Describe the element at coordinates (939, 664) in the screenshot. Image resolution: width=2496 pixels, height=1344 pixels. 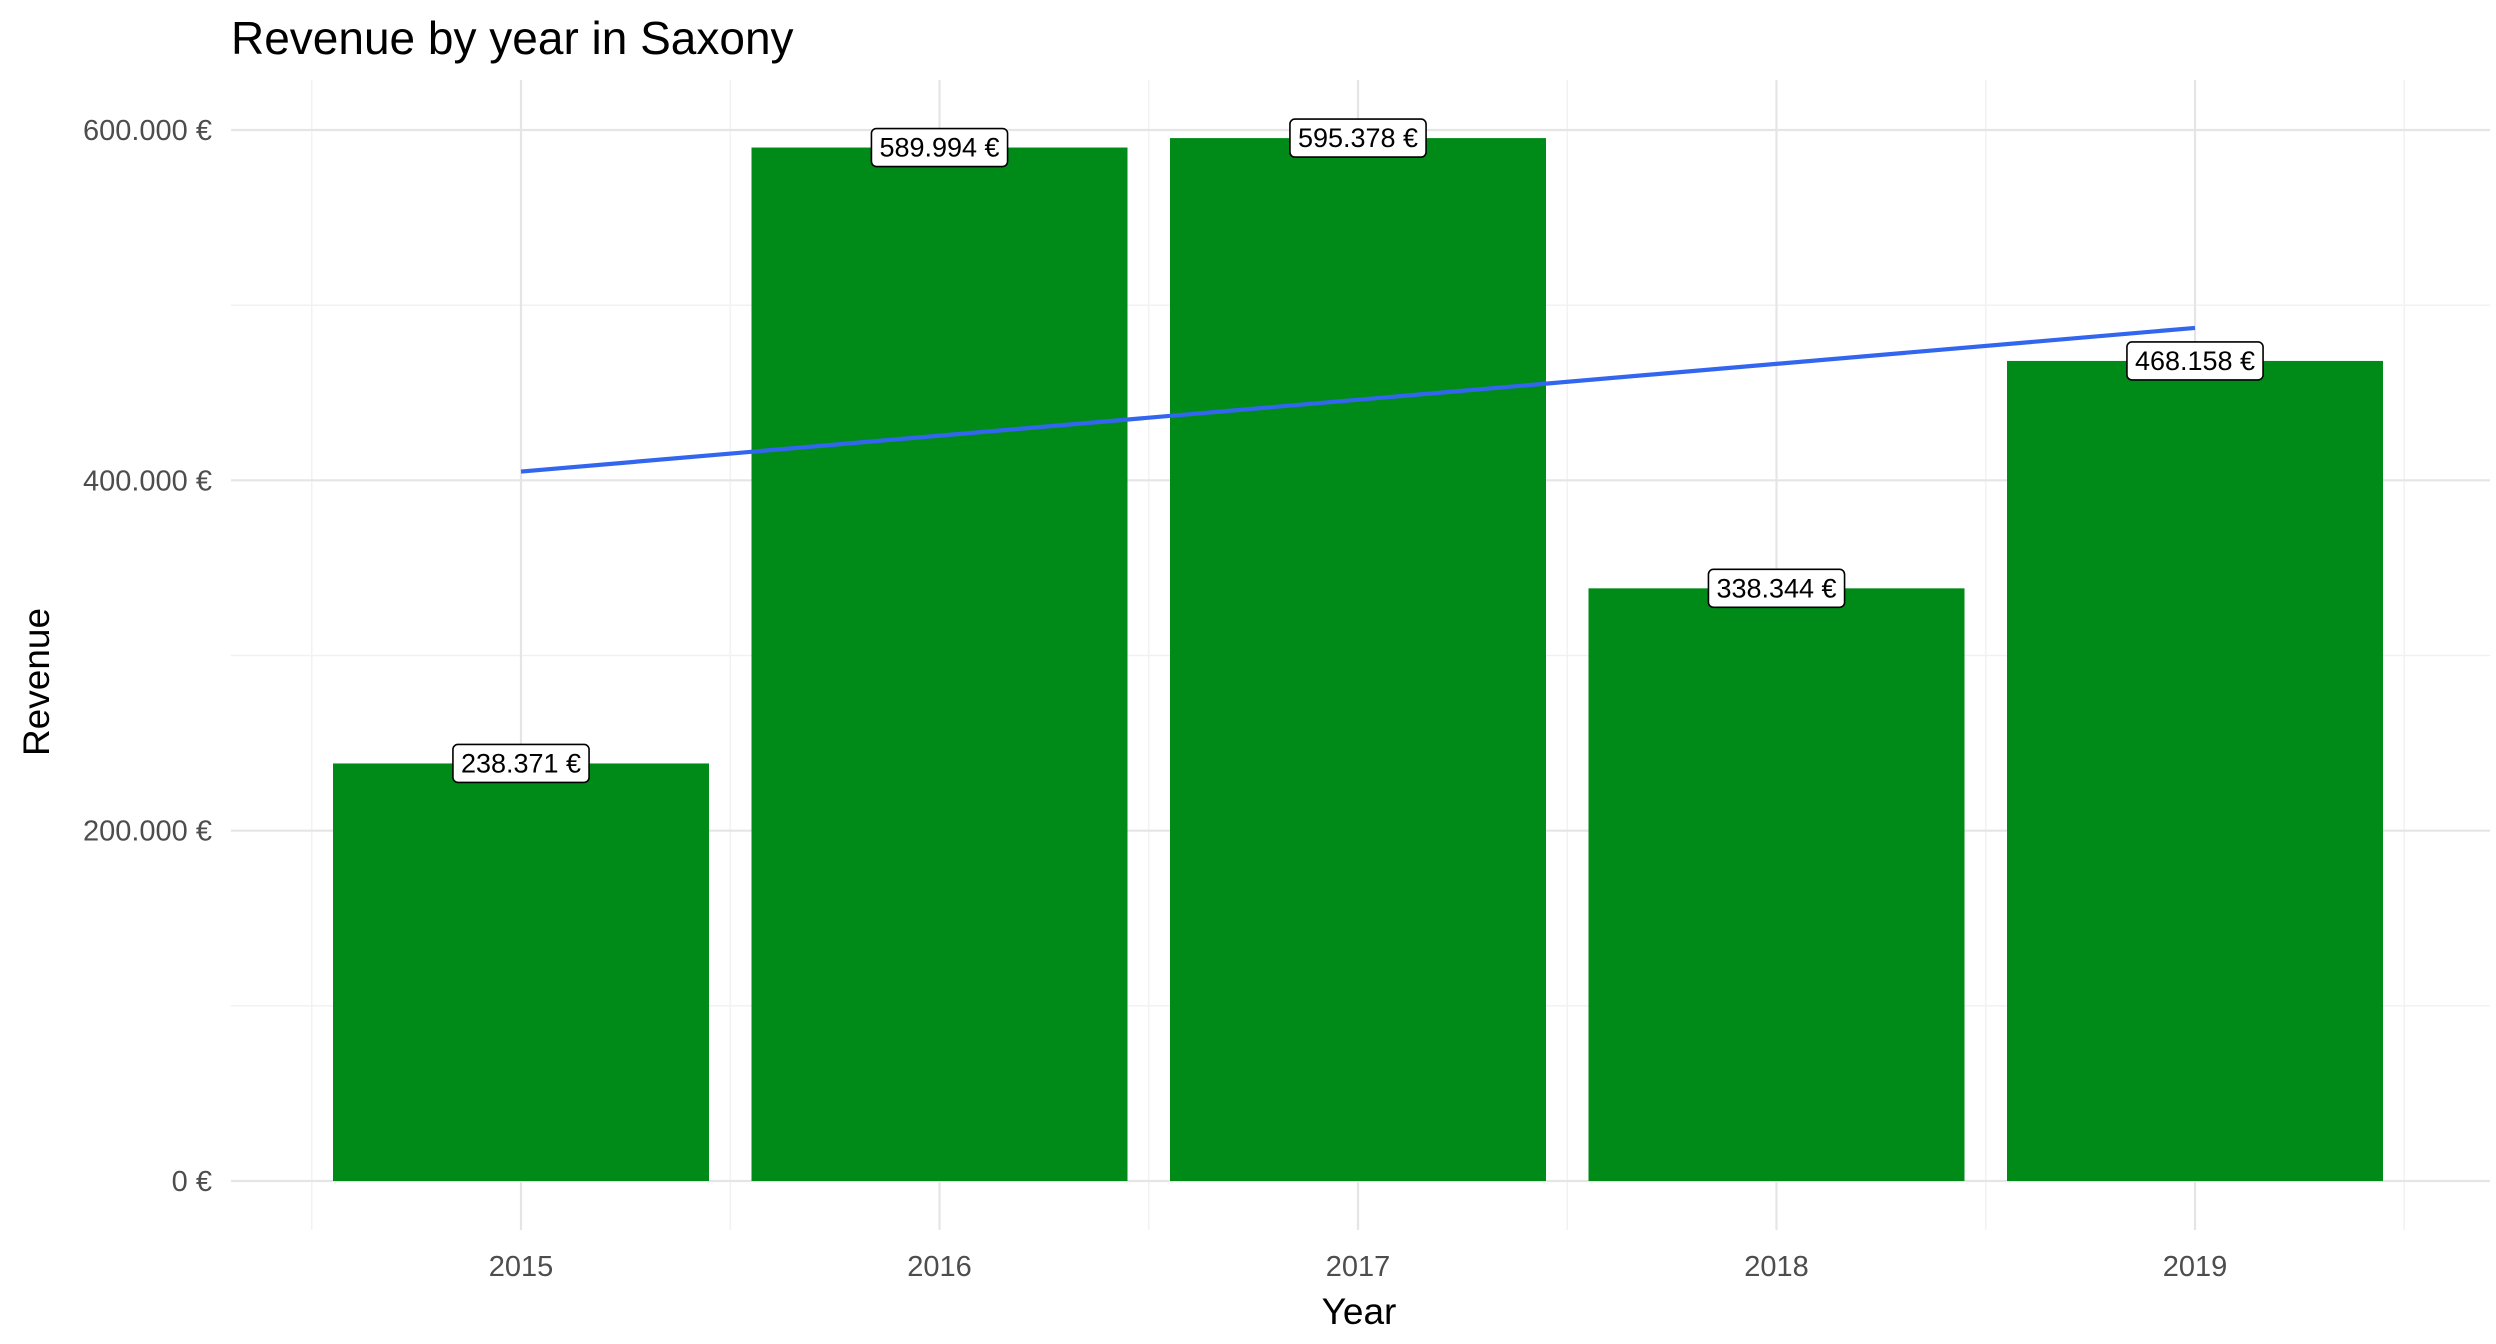
I see `bar-2016` at that location.